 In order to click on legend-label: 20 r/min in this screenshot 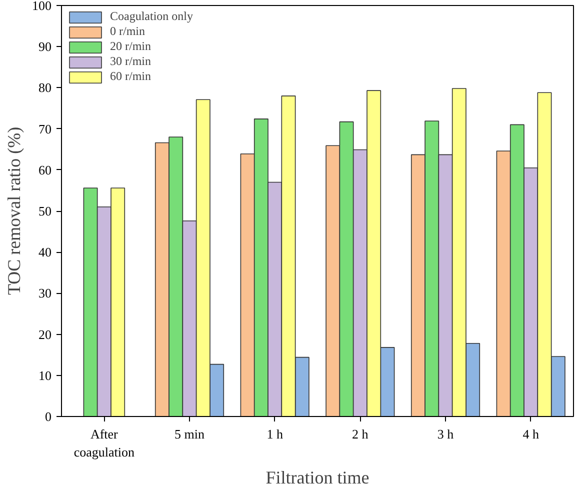, I will do `click(130, 46)`.